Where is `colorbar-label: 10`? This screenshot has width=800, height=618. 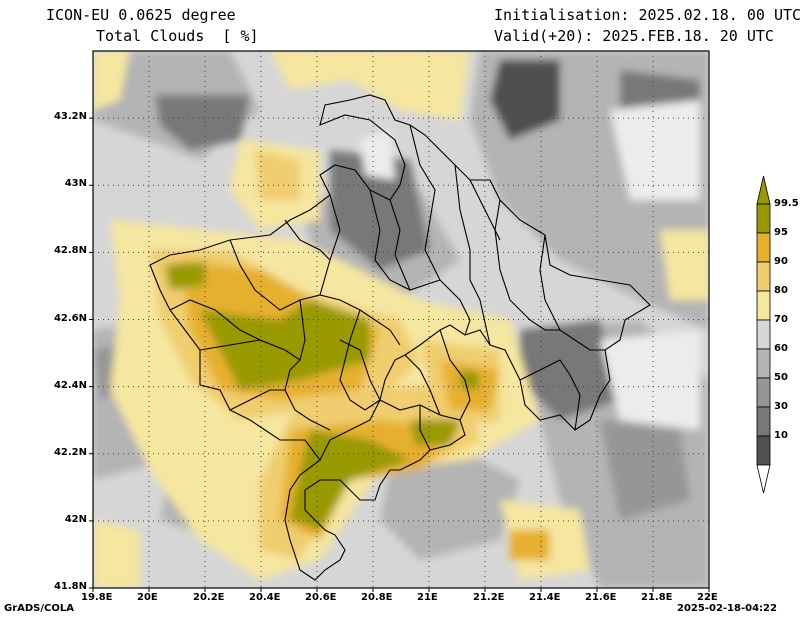 colorbar-label: 10 is located at coordinates (781, 435).